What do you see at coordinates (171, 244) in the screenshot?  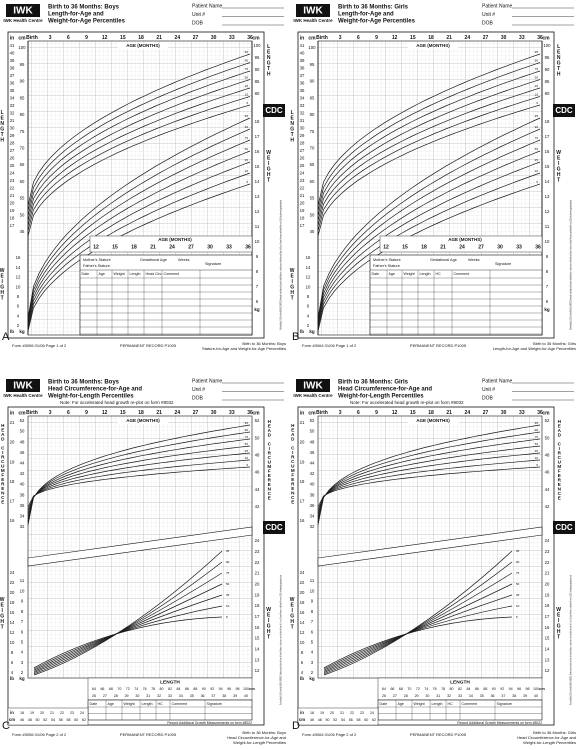 I see `age-axis-band` at bounding box center [171, 244].